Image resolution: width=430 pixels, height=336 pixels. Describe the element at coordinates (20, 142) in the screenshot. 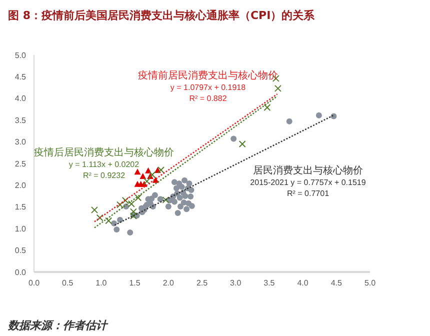

I see `y-tick-label: 3.0` at that location.